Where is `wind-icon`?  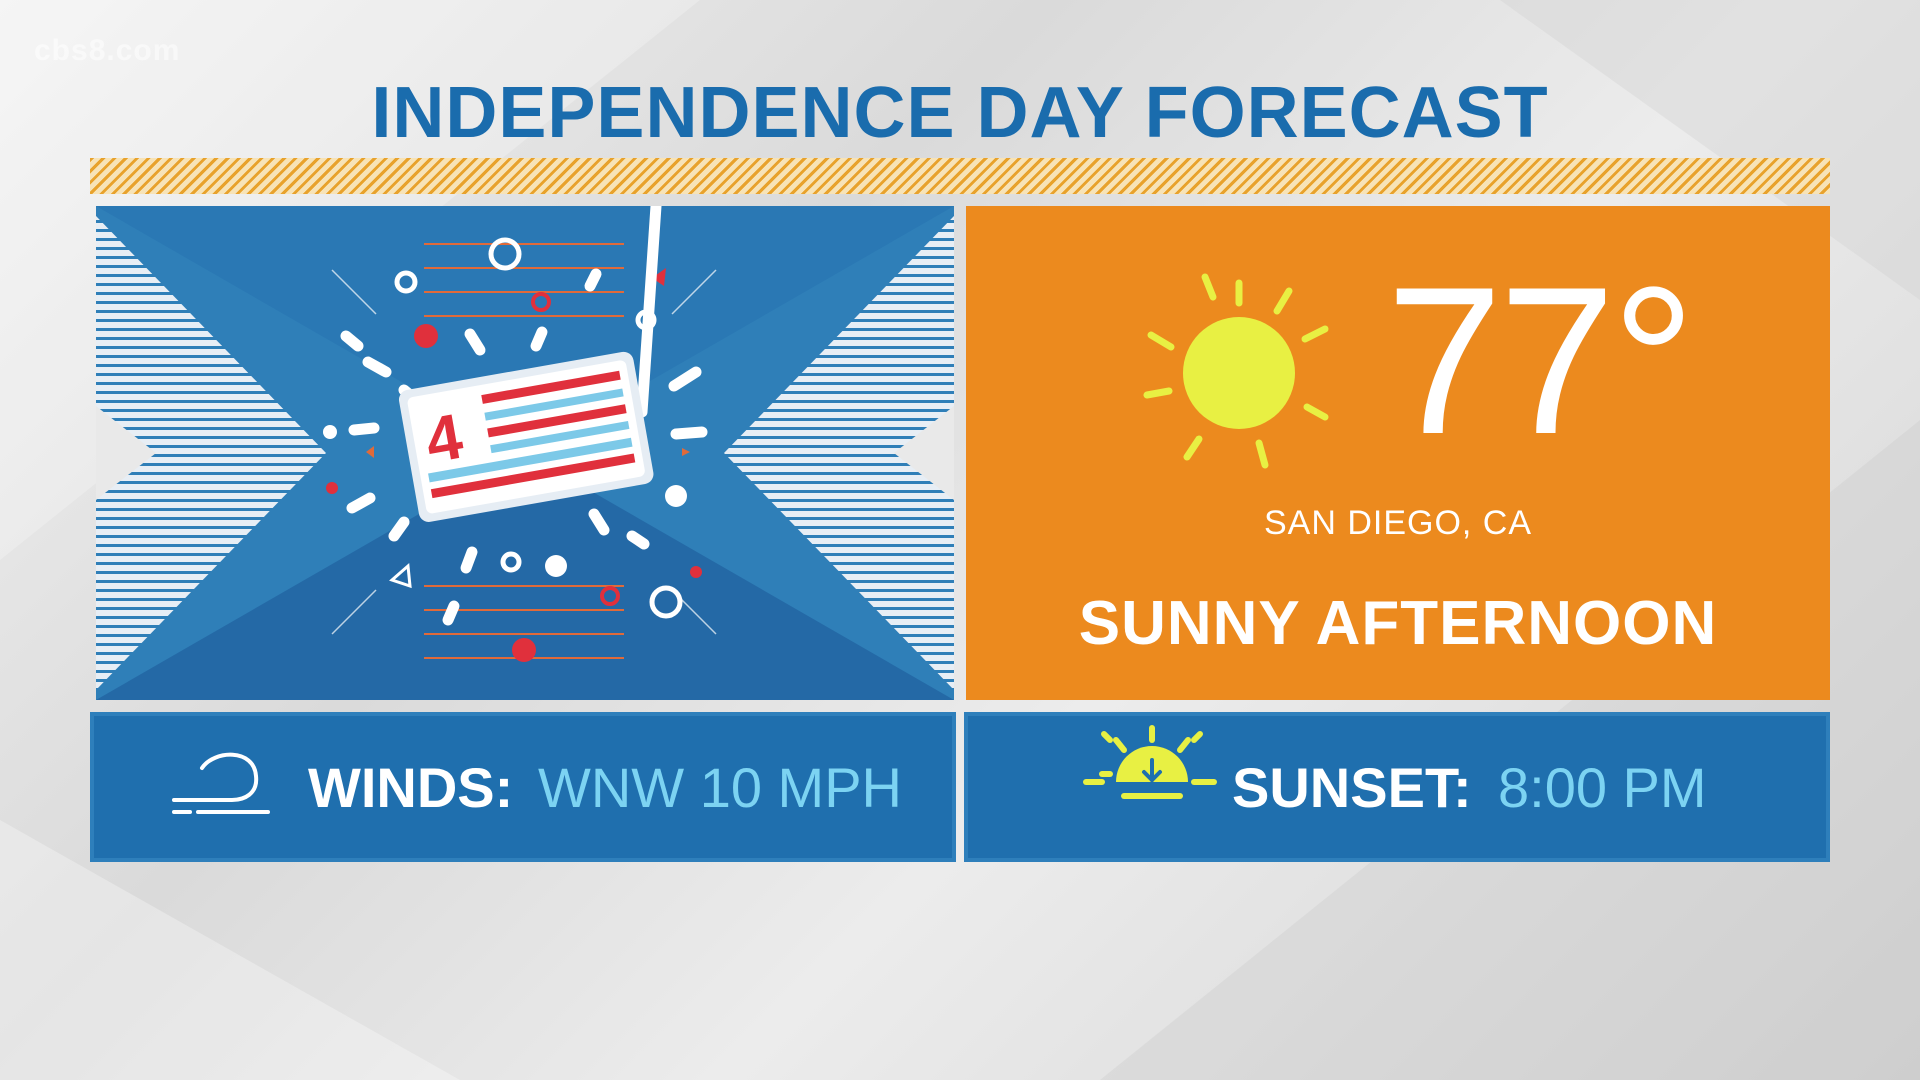
wind-icon is located at coordinates (221, 783).